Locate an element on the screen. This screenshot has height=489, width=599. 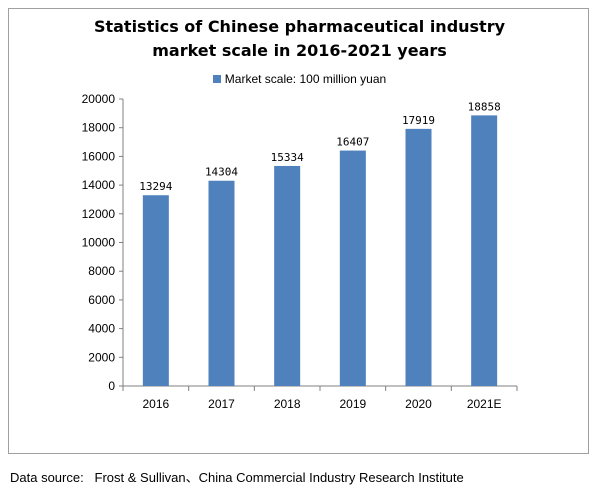
y-tick-label: 20000 is located at coordinates (99, 99).